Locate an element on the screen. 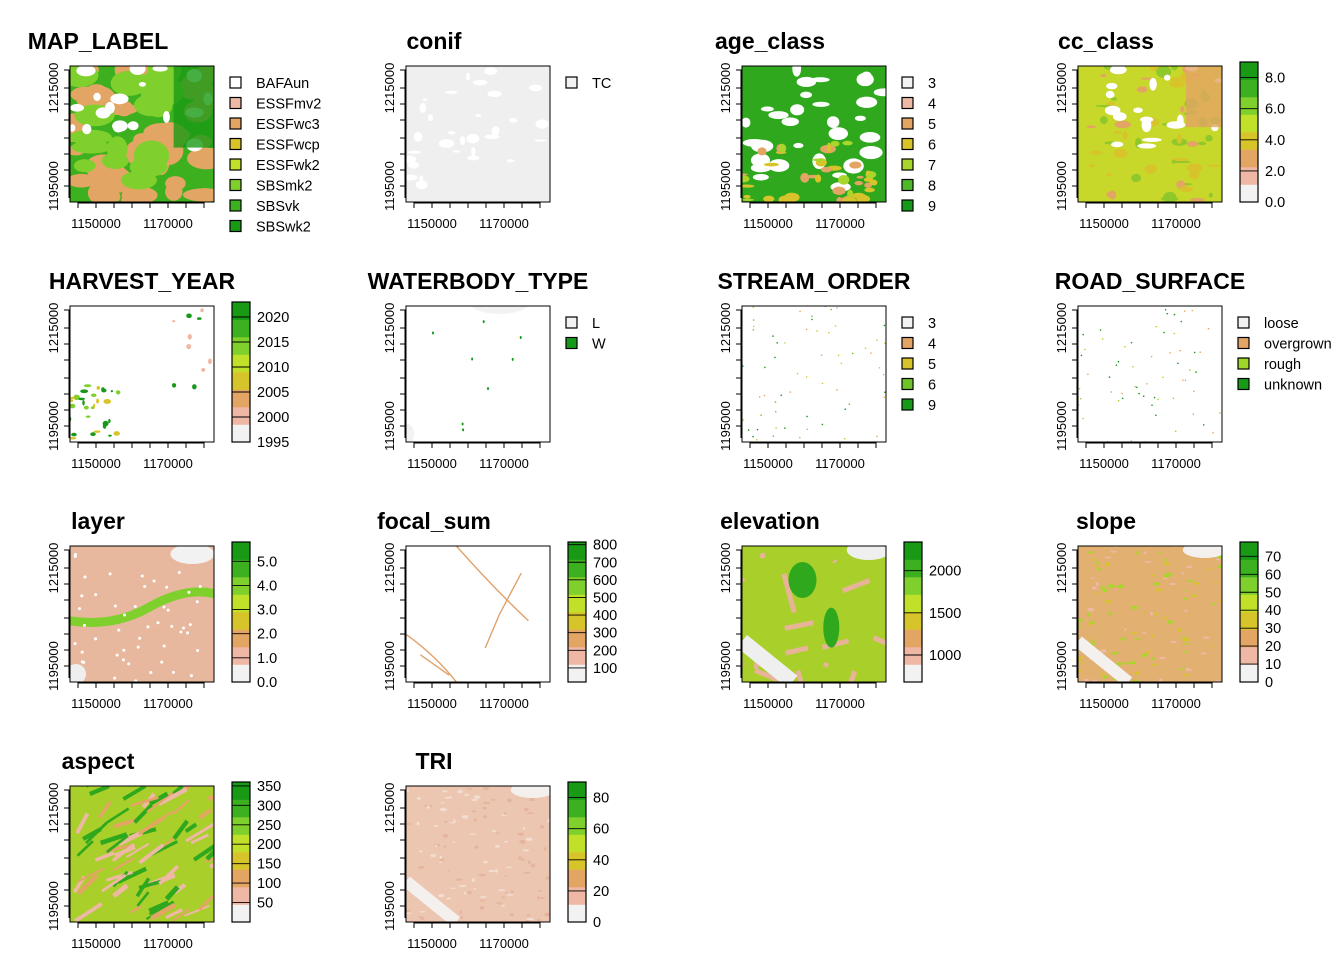 This screenshot has height=960, width=1344. colorbar-tick-label: 2.0 is located at coordinates (1275, 172).